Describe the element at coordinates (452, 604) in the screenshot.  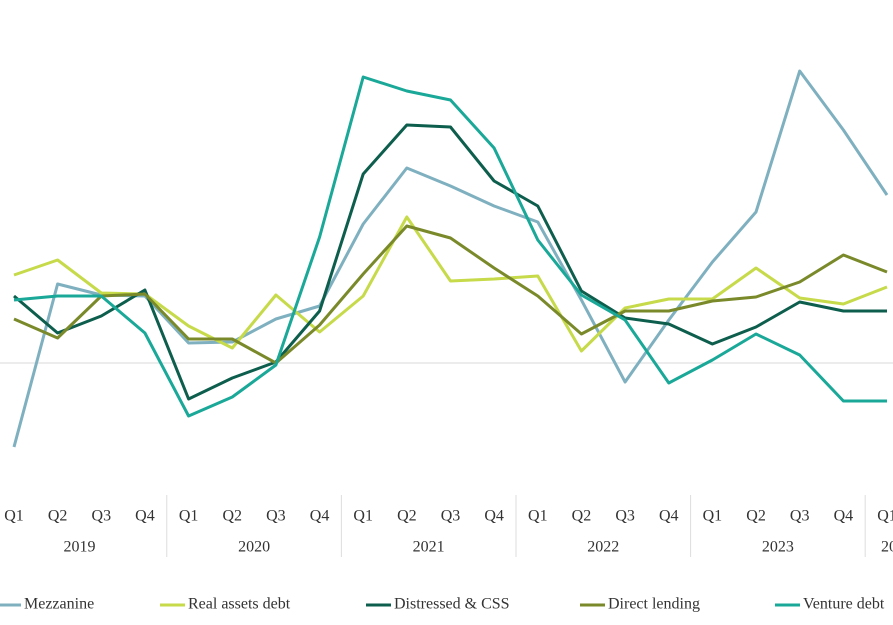
I see `legend-label: Distressed & CSS` at that location.